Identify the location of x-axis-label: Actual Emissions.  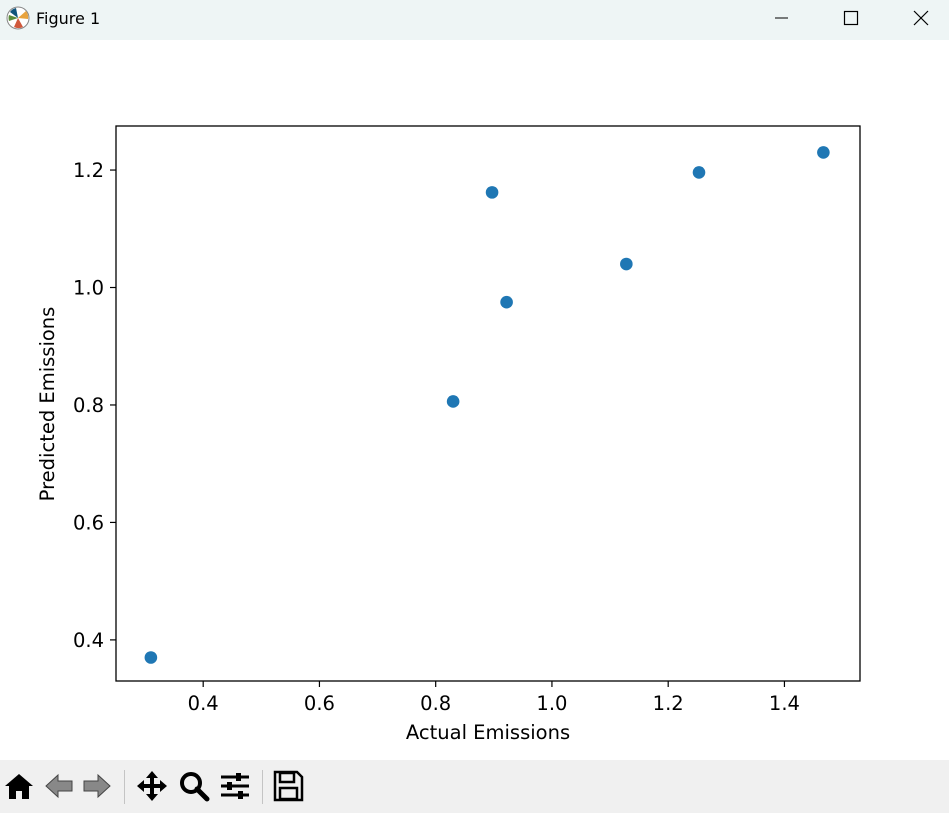
(488, 732).